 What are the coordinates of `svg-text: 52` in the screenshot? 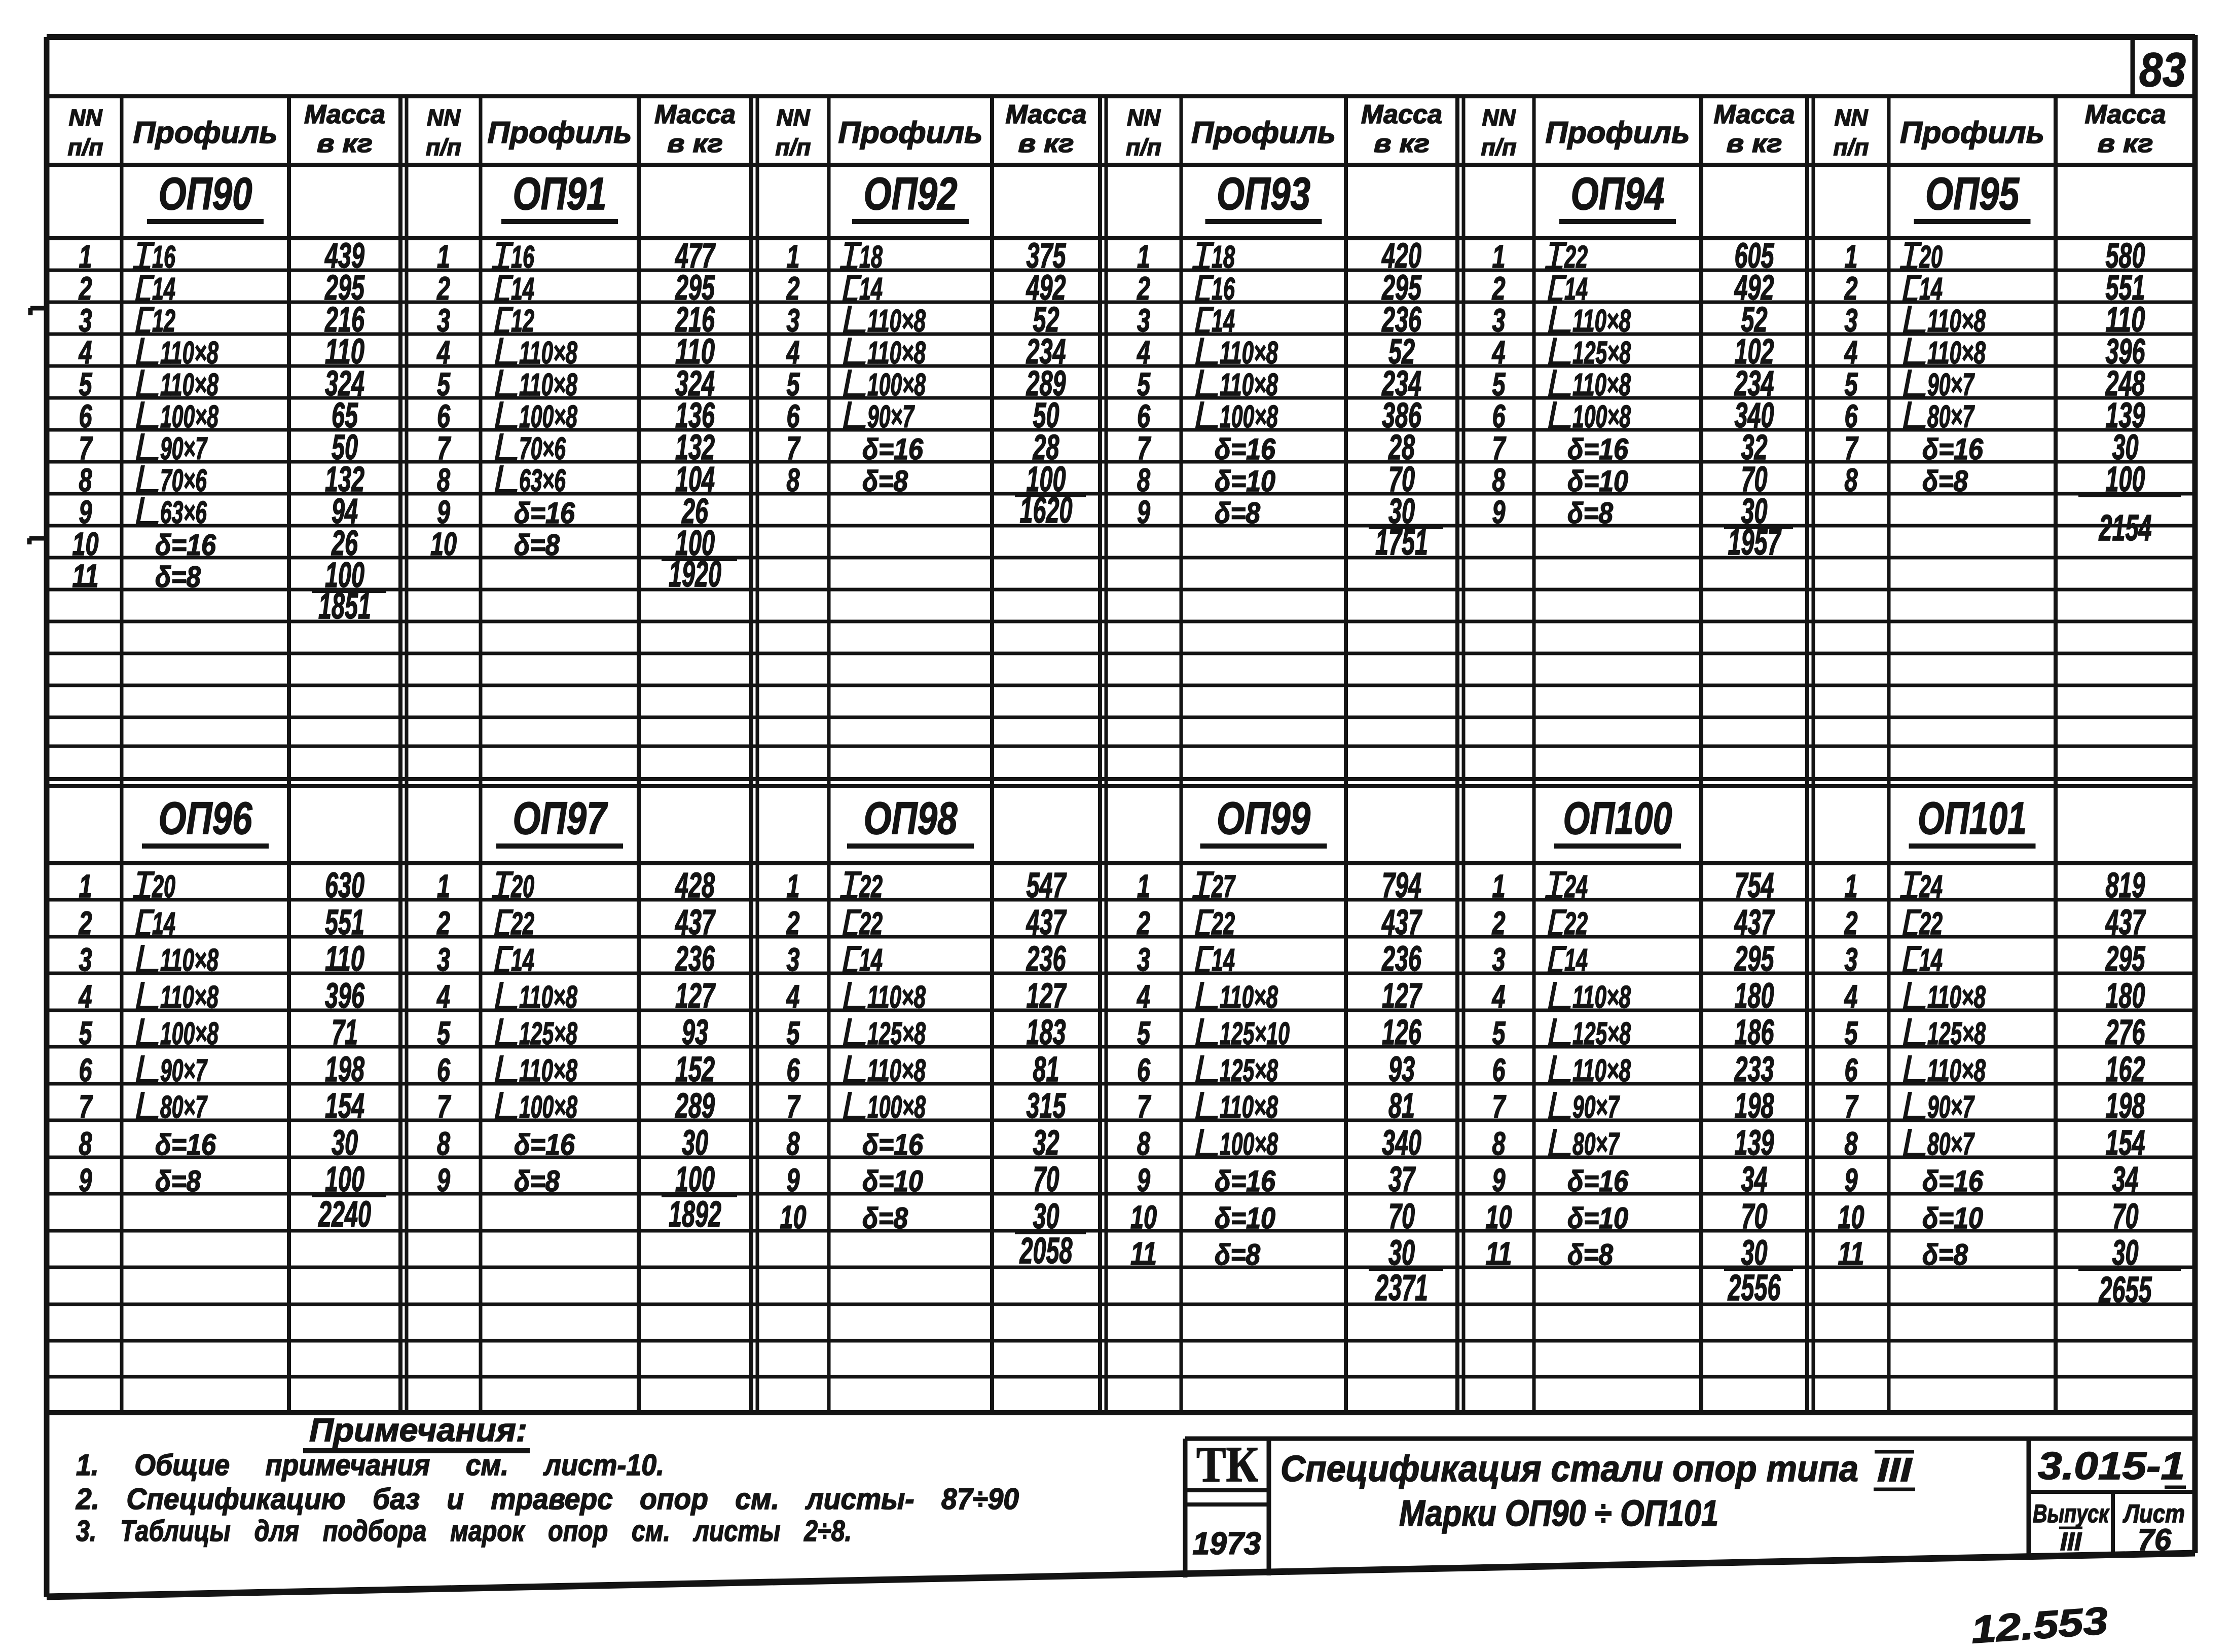 It's located at (1401, 352).